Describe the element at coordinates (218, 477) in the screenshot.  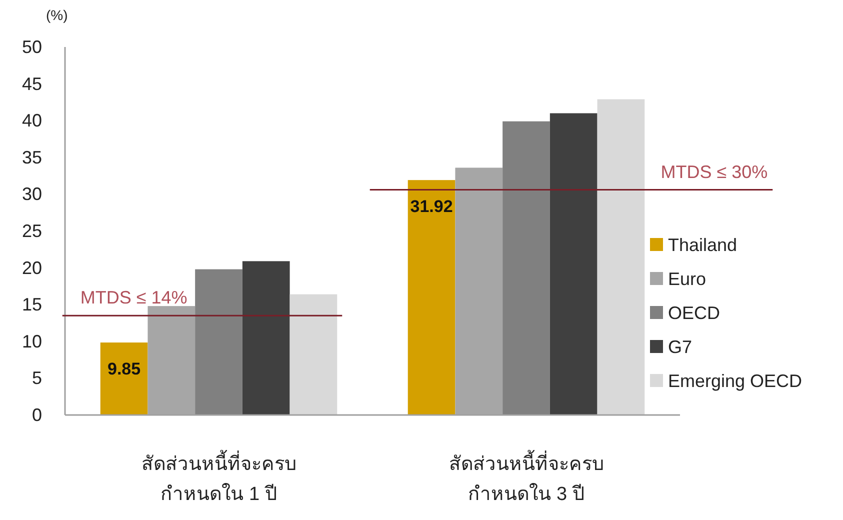
I see `x-tick-label: สัดส่วนหนี้ที่จะครบ กำหนดใน 1 ปี` at that location.